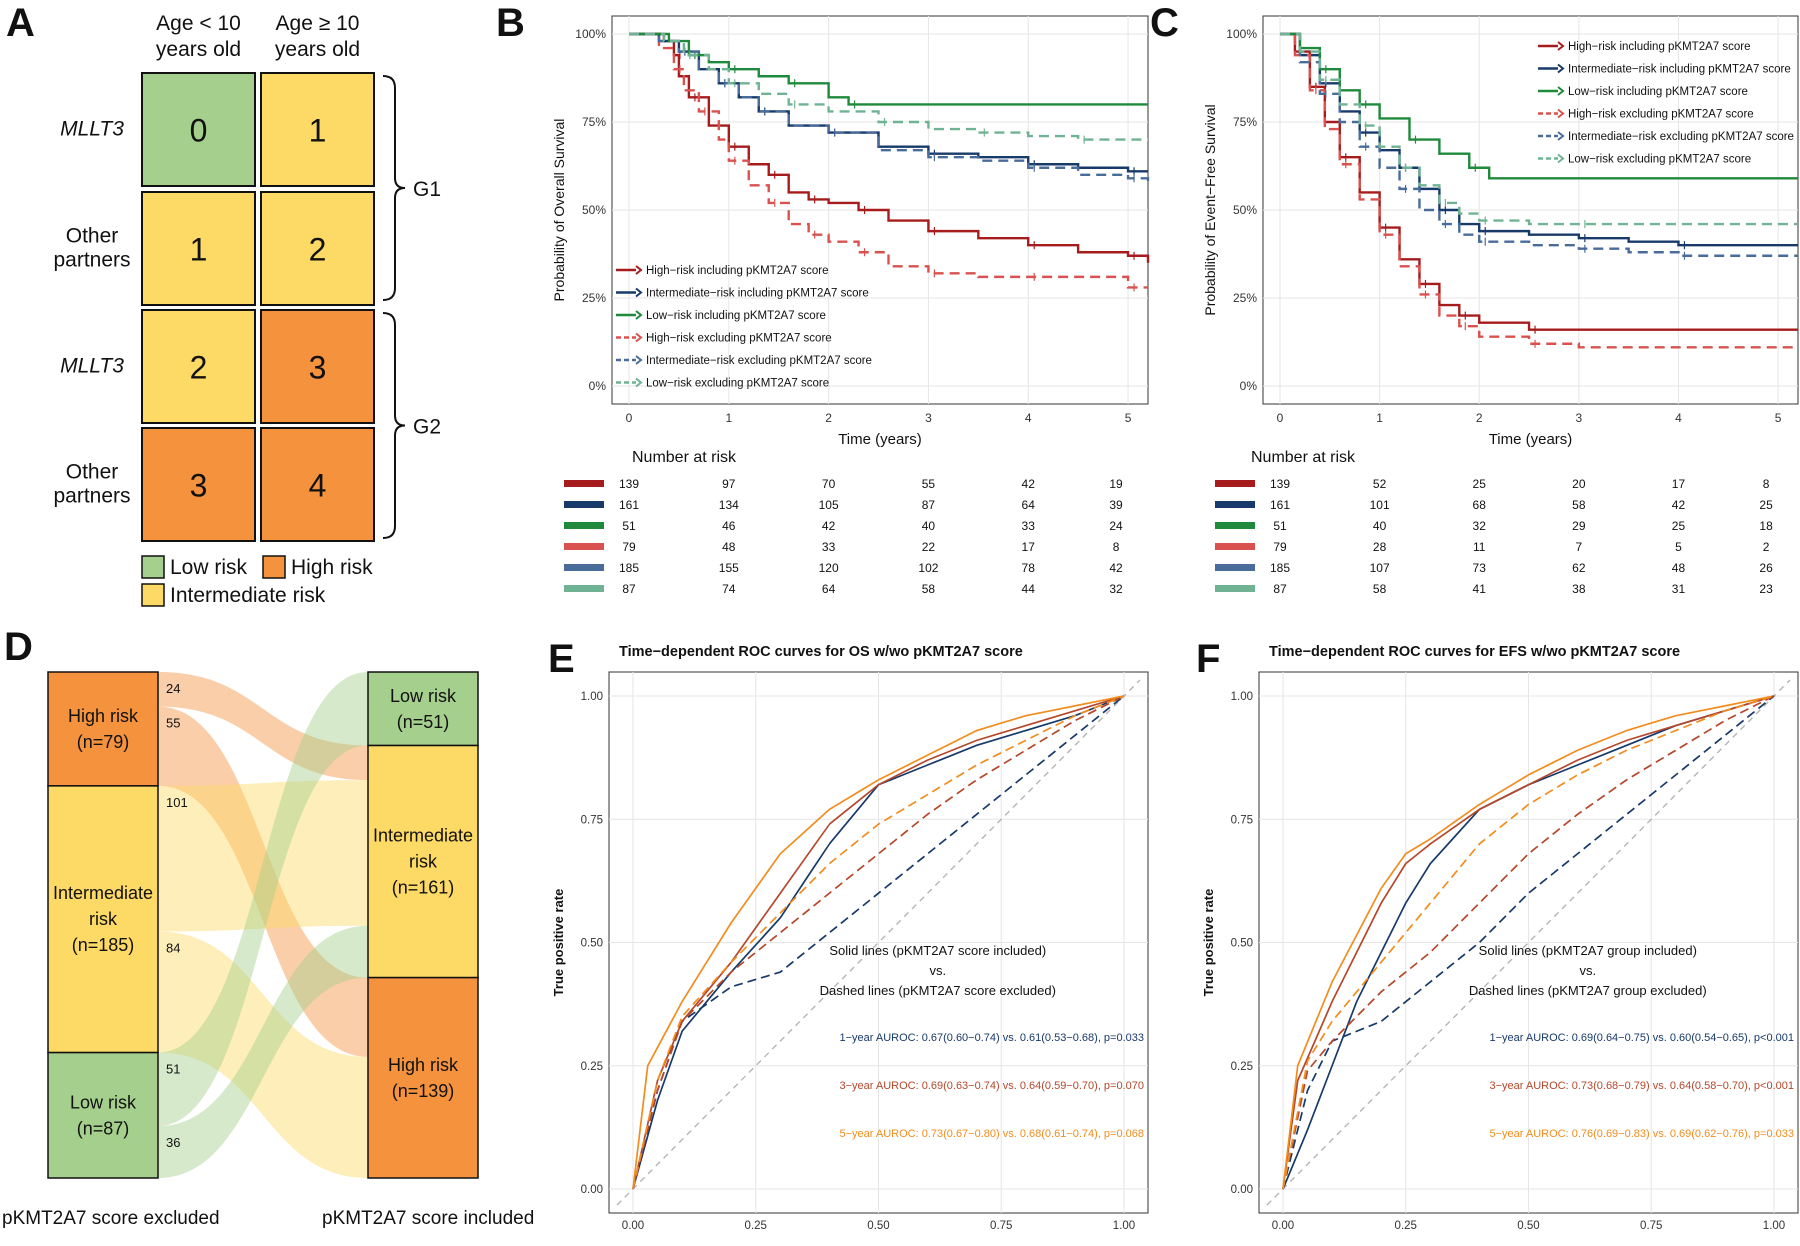 The image size is (1800, 1246). What do you see at coordinates (173, 1142) in the screenshot?
I see `flow-count: 36` at bounding box center [173, 1142].